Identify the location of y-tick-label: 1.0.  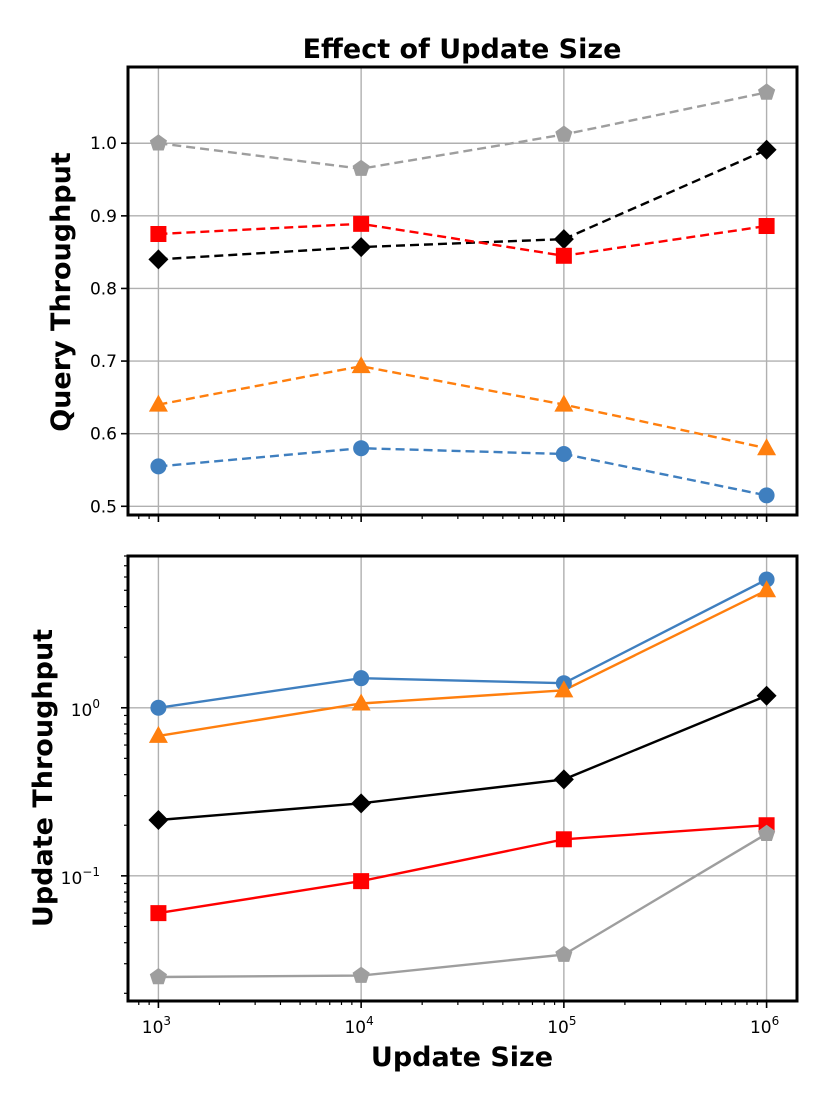
(103, 144).